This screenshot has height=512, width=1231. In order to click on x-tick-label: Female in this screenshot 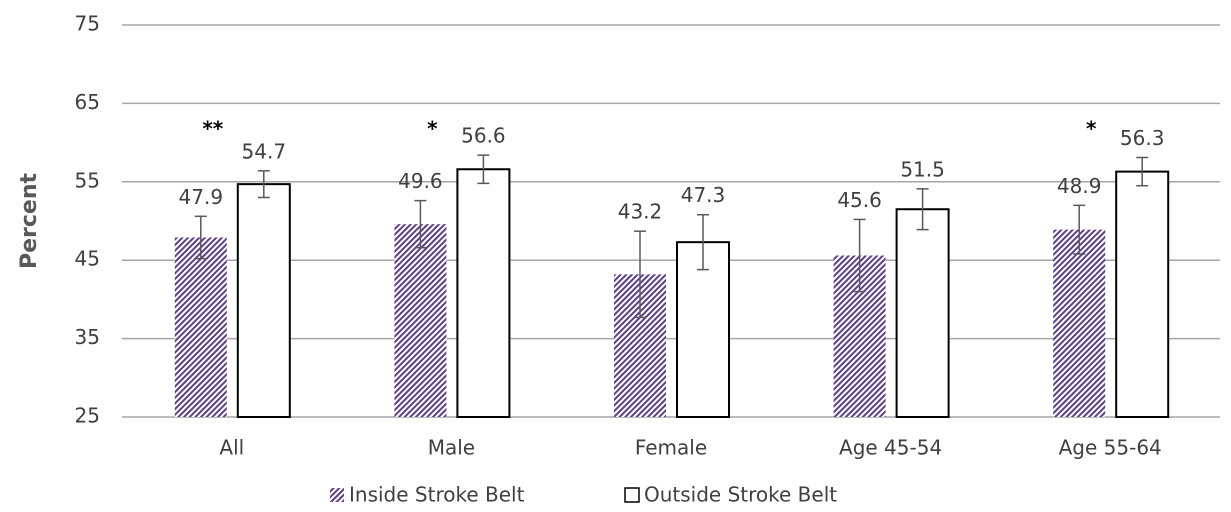, I will do `click(671, 448)`.